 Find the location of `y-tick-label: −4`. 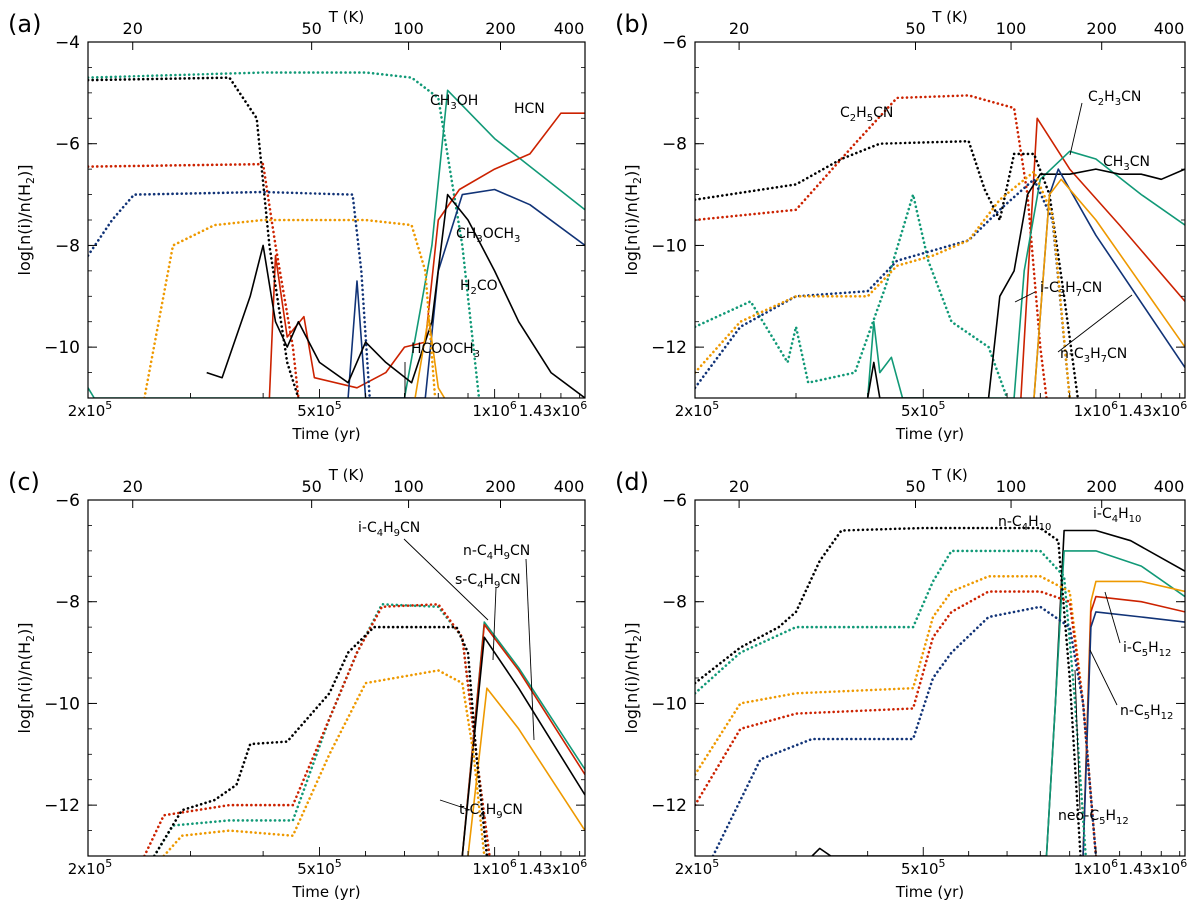

y-tick-label: −4 is located at coordinates (67, 43).